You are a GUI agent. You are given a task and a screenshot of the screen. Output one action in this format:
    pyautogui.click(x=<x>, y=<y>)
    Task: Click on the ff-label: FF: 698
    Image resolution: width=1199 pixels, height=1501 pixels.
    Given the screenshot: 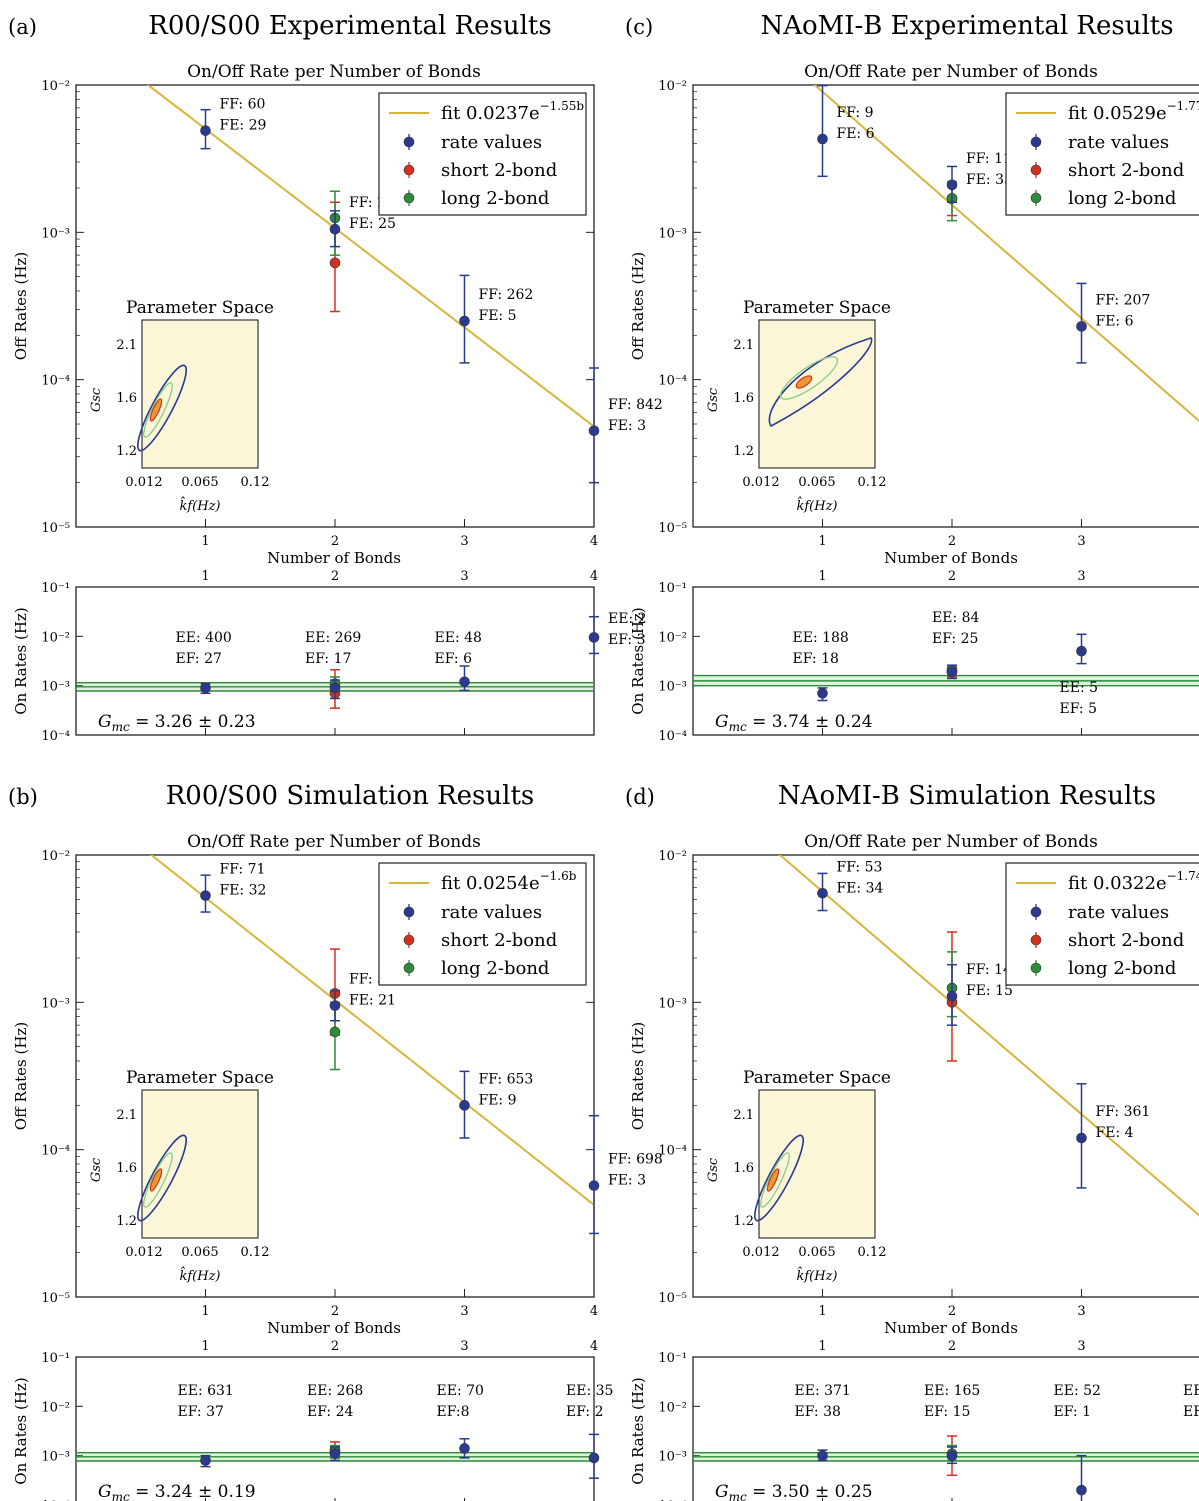 What is the action you would take?
    pyautogui.click(x=635, y=1160)
    